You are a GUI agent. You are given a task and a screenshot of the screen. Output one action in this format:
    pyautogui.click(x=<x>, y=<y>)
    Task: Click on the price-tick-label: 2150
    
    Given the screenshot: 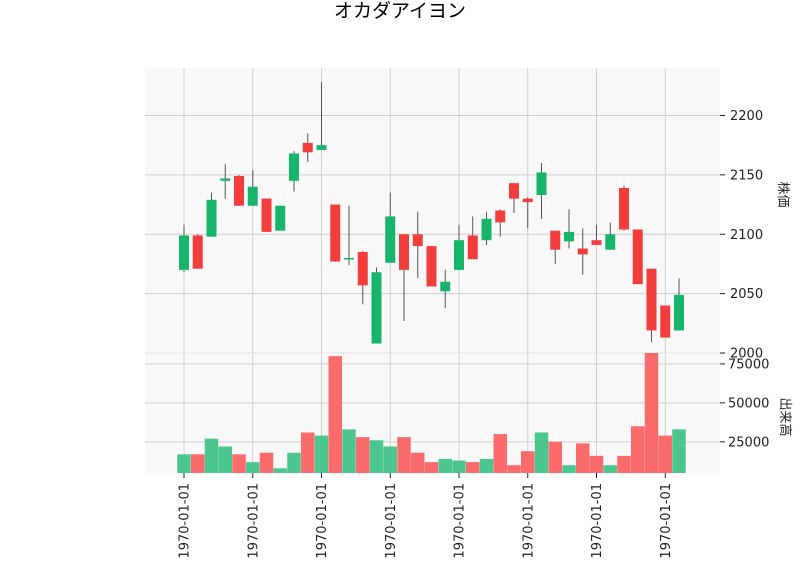 What is the action you would take?
    pyautogui.click(x=746, y=175)
    